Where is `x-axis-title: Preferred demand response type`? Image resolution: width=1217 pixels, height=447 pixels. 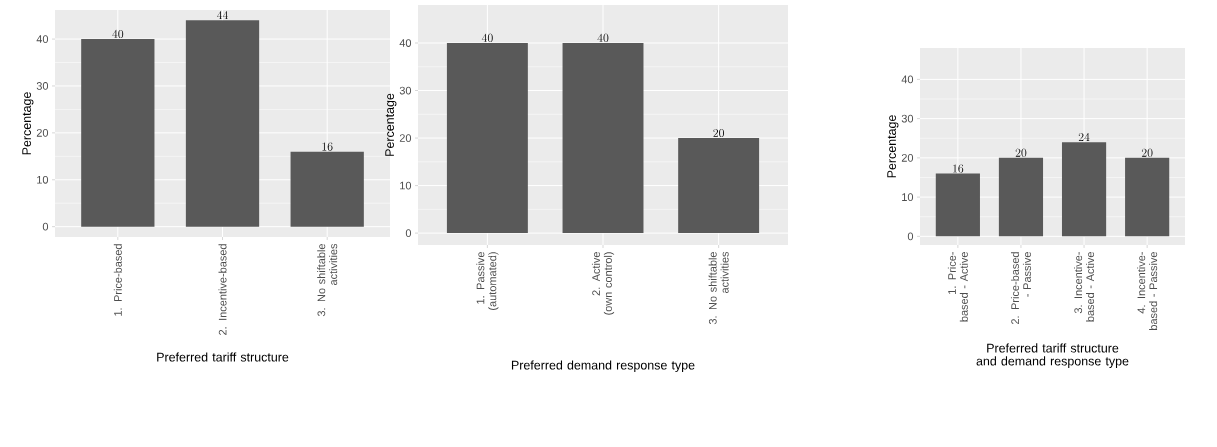
x-axis-title: Preferred demand response type is located at coordinates (603, 366).